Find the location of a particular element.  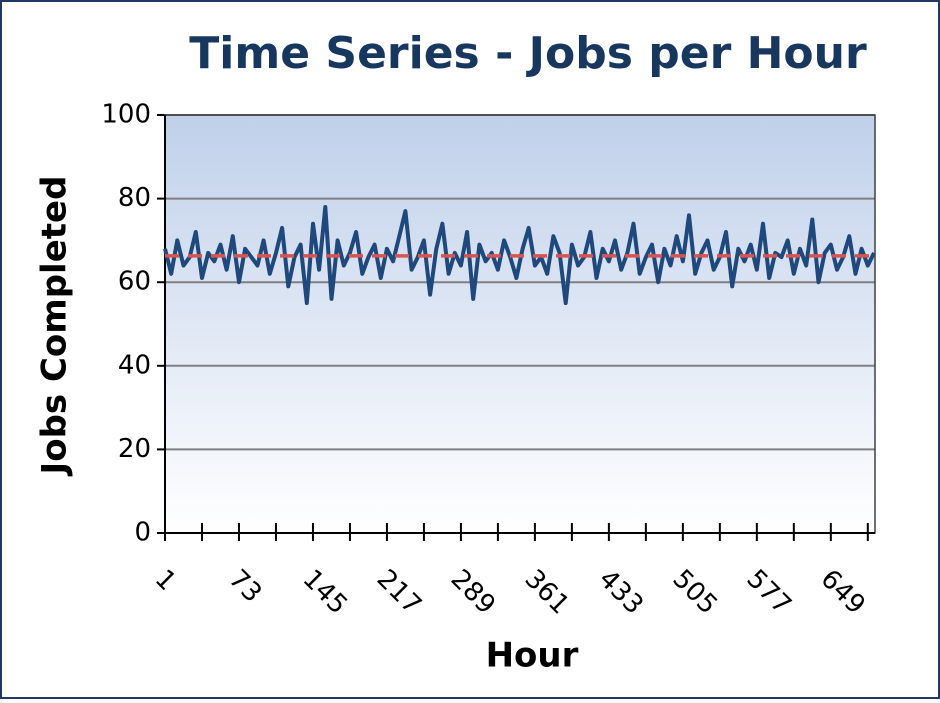

y-tick-label: 20 is located at coordinates (134, 449).